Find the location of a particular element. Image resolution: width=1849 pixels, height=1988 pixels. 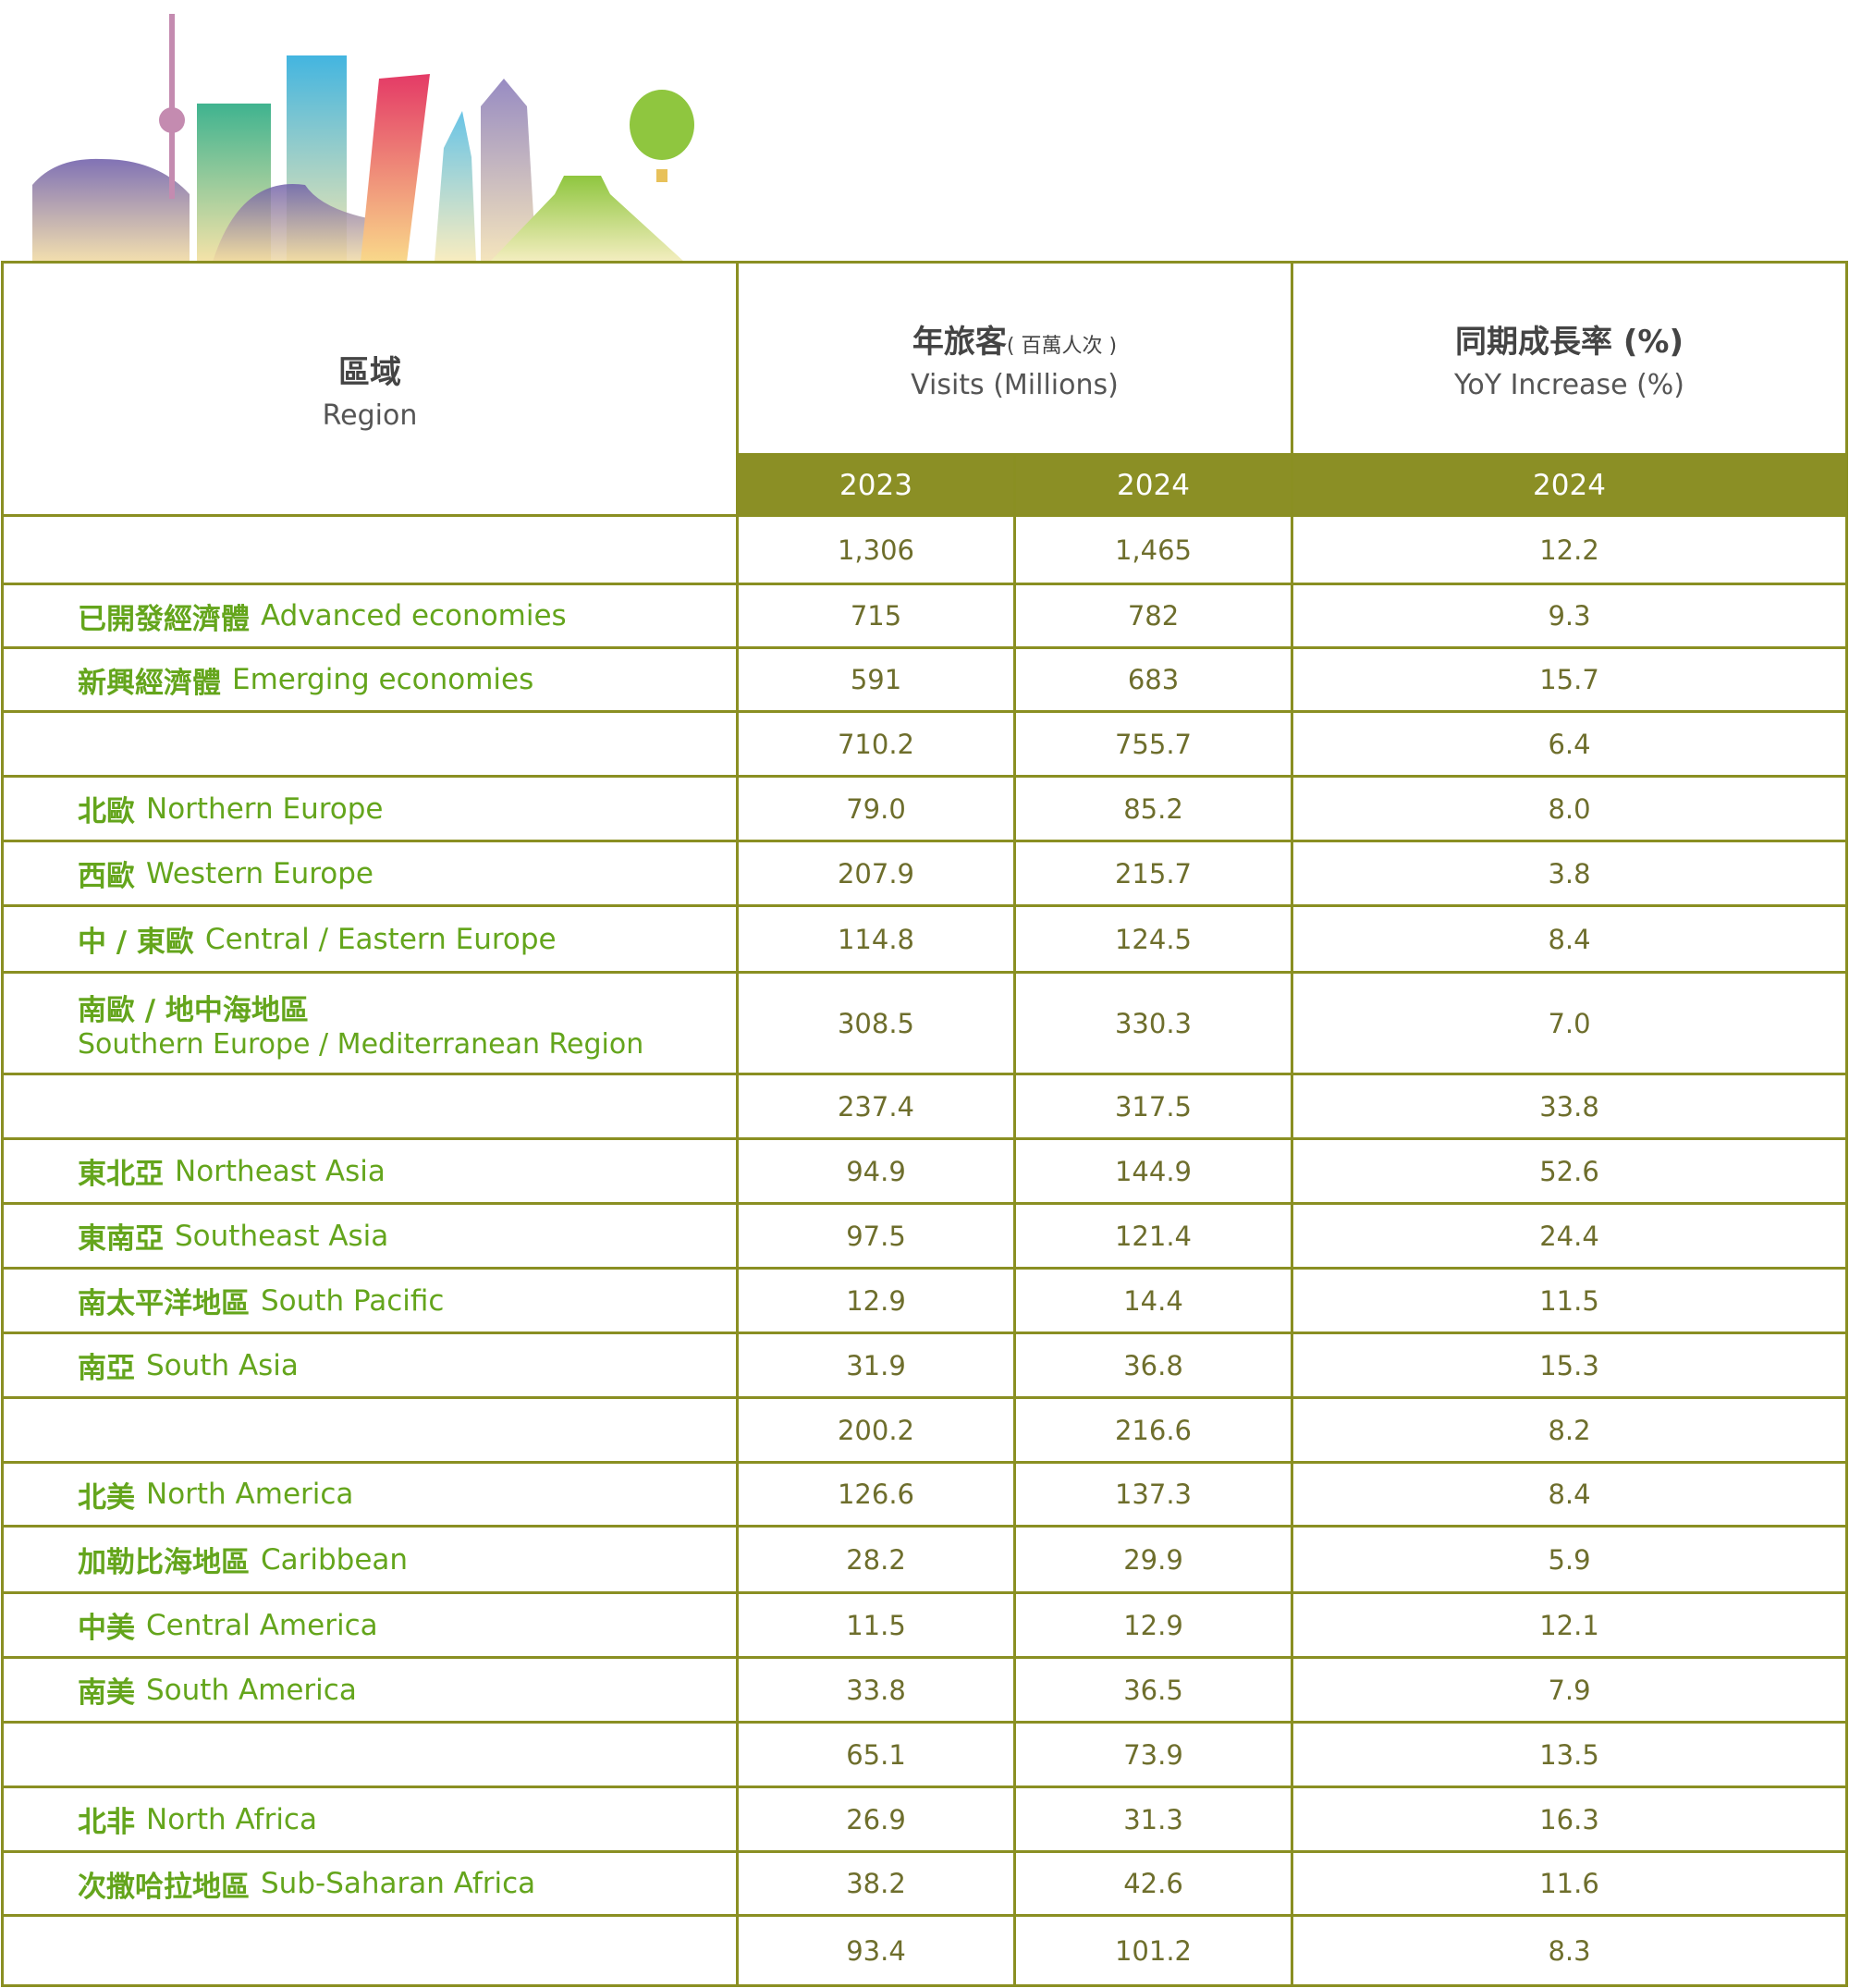

region-en: Sub-Saharan Africa is located at coordinates (398, 1883).